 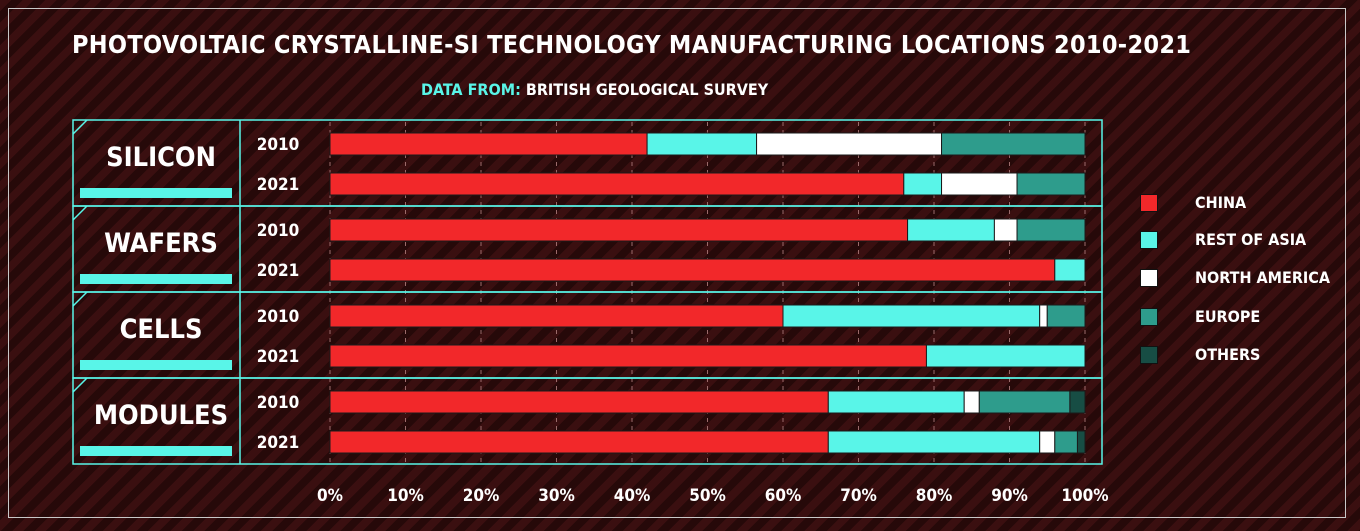 What do you see at coordinates (1228, 316) in the screenshot?
I see `legend-label: EUROPE` at bounding box center [1228, 316].